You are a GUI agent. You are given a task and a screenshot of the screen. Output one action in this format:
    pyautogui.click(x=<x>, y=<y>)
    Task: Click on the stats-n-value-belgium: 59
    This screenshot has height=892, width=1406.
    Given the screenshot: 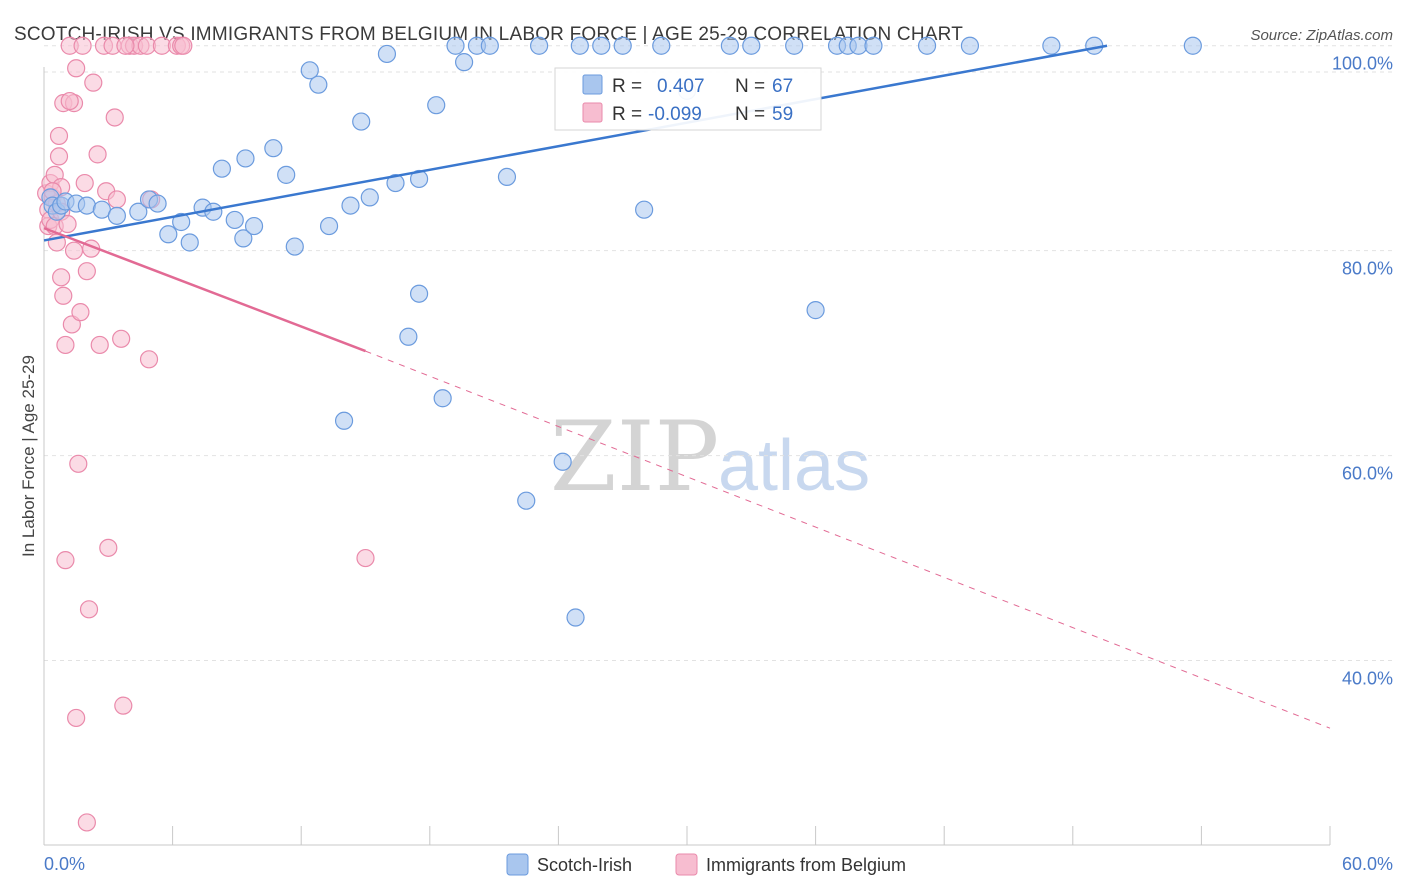 What is the action you would take?
    pyautogui.click(x=782, y=114)
    